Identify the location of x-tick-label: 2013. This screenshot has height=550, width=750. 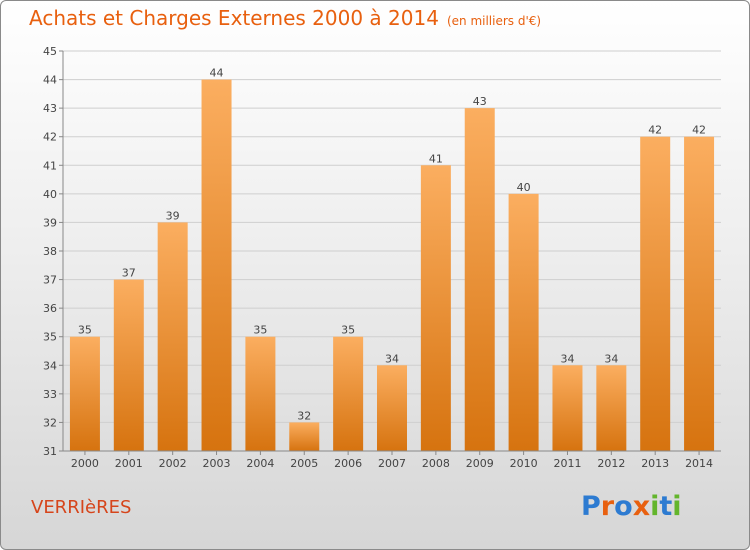
(655, 463).